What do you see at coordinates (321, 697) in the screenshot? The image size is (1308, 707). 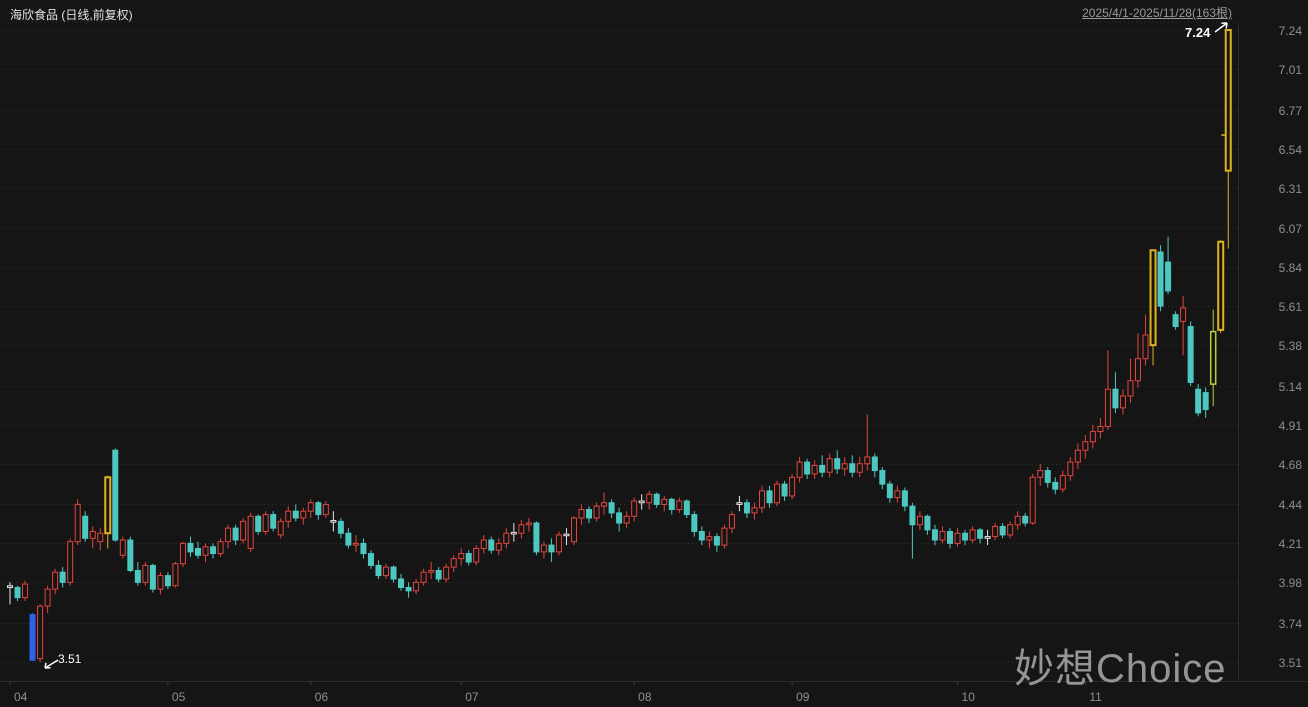 I see `x-axis-label: 06` at bounding box center [321, 697].